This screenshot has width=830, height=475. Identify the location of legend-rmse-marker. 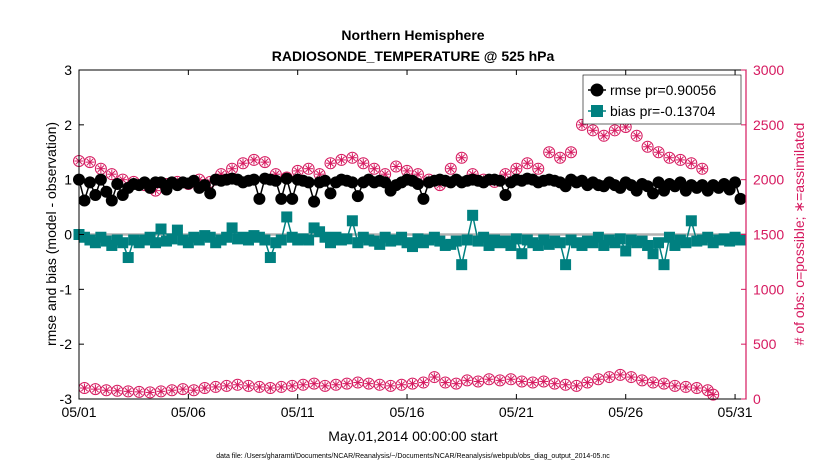
(597, 90).